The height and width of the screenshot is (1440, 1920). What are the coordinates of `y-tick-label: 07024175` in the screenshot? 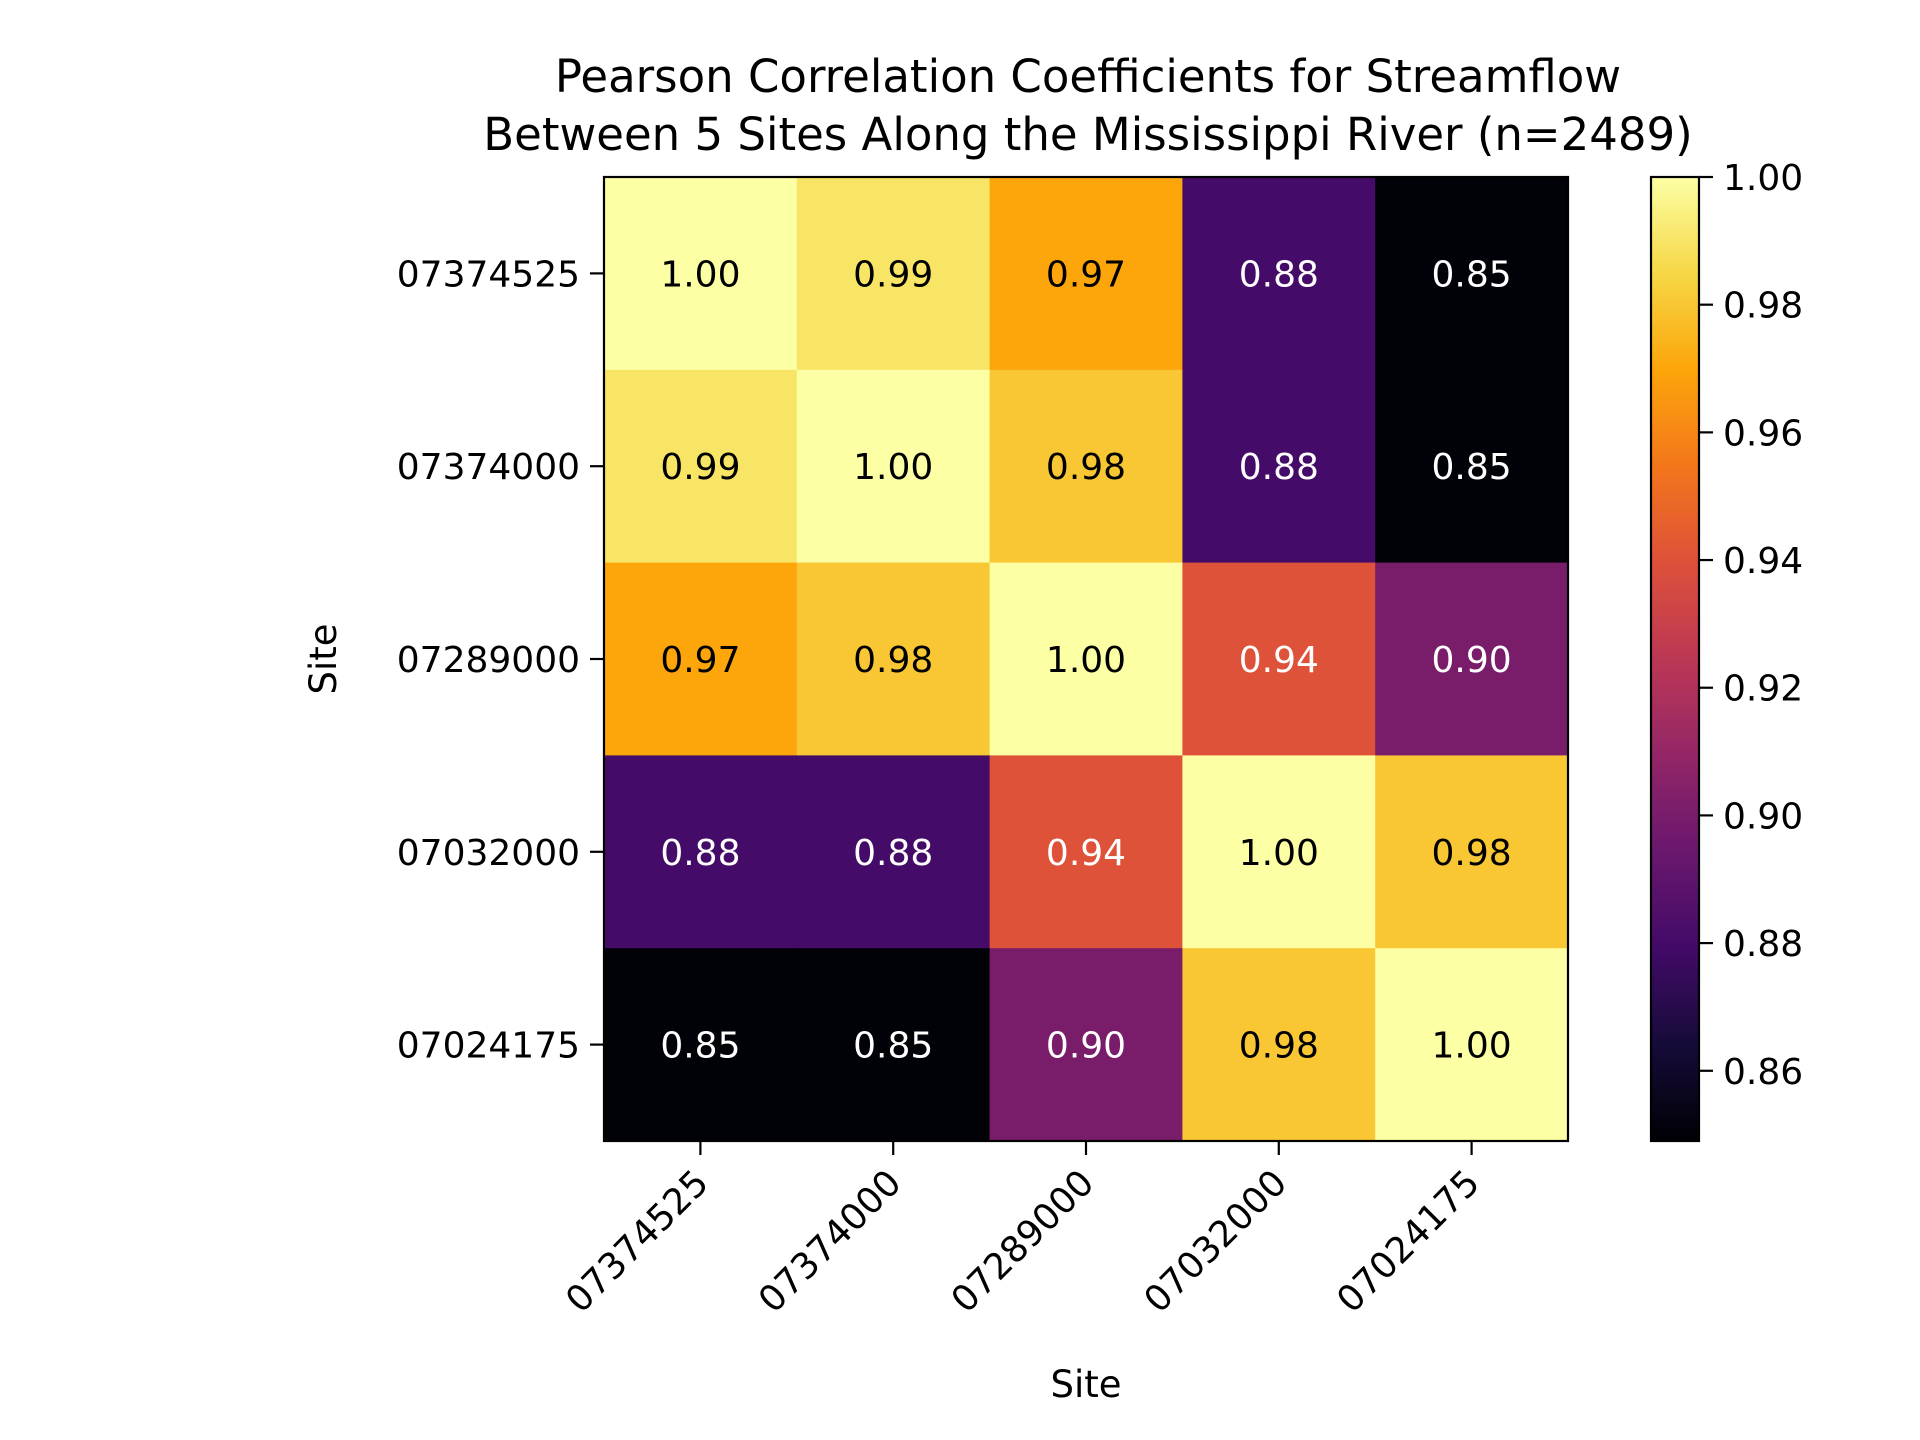 It's located at (488, 1046).